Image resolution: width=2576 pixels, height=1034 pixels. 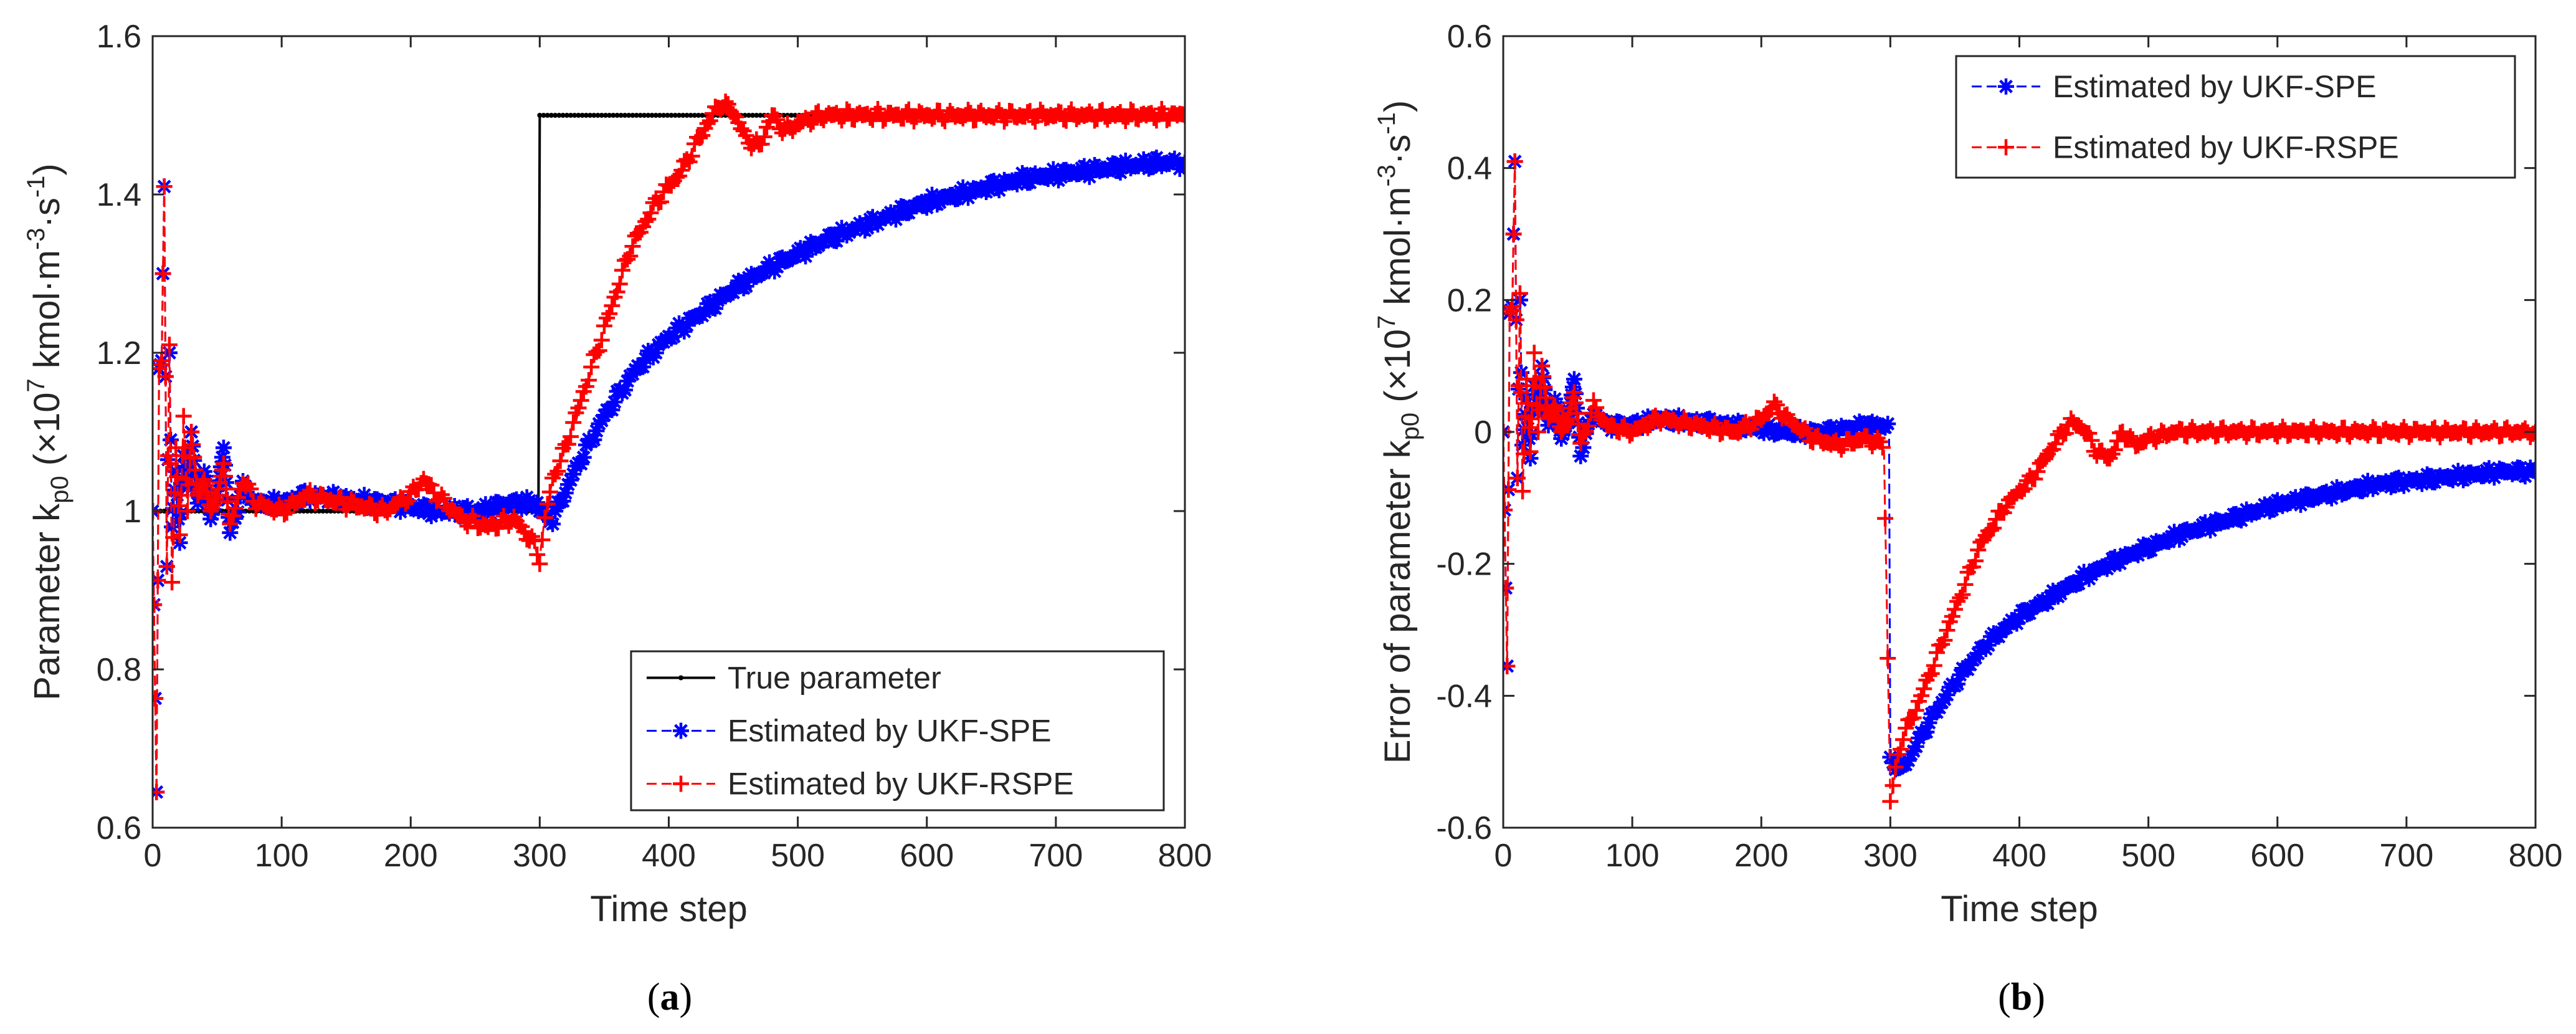 I want to click on legend-label: True parameter, so click(x=834, y=678).